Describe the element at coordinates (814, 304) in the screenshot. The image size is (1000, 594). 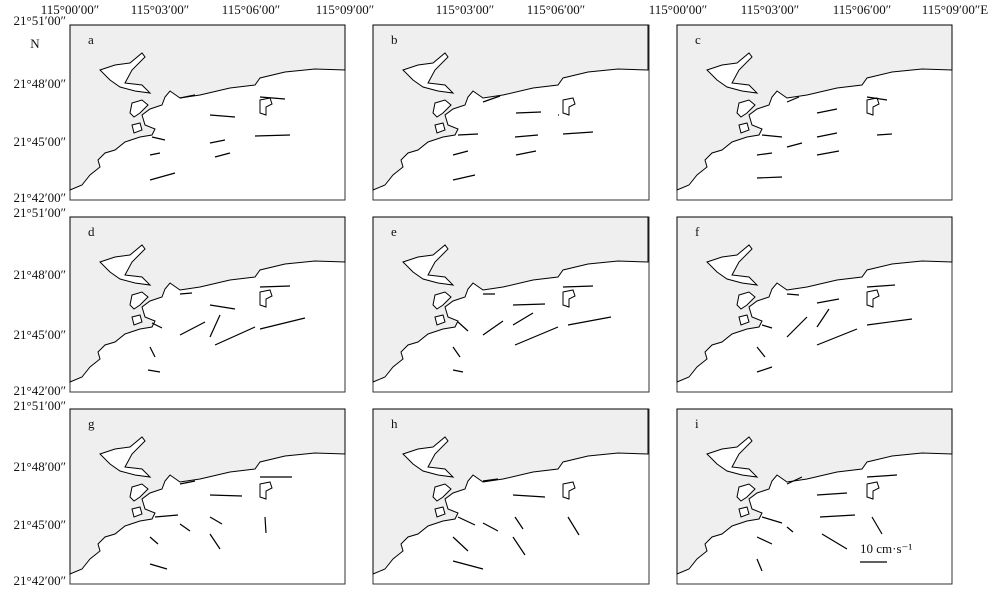
I see `map-panel: f` at that location.